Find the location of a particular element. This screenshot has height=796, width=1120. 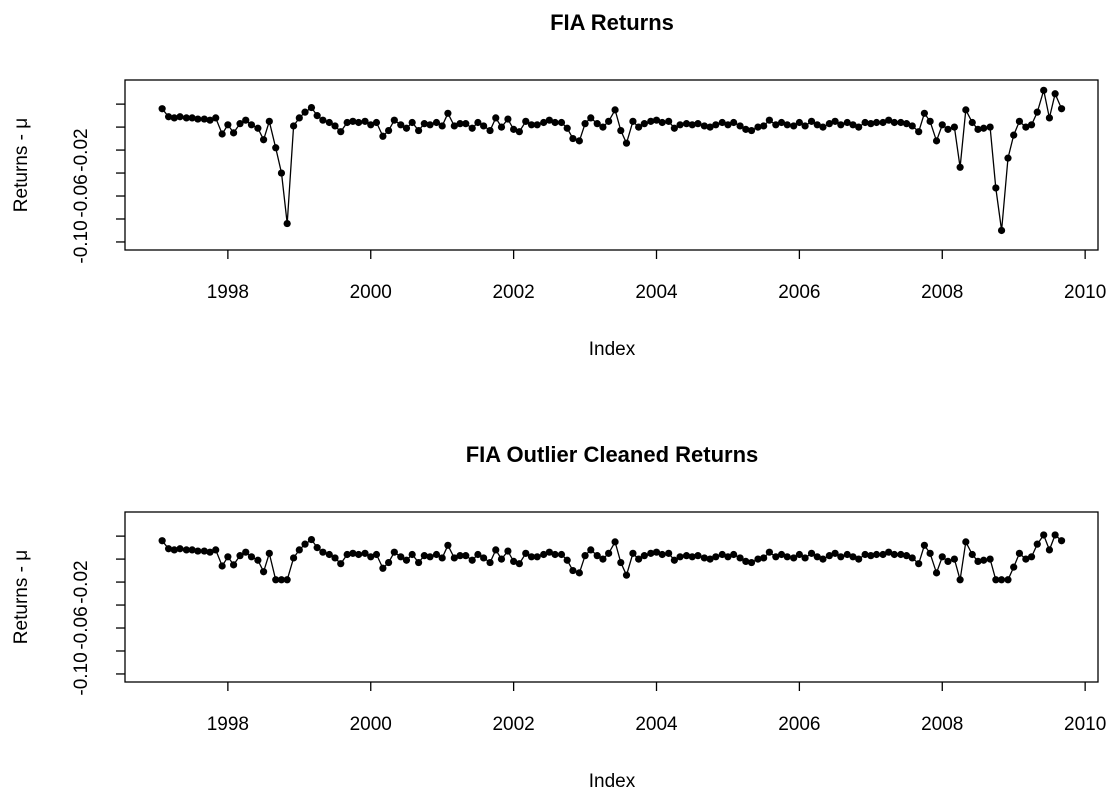

x-tick-label: 2000 is located at coordinates (371, 292).